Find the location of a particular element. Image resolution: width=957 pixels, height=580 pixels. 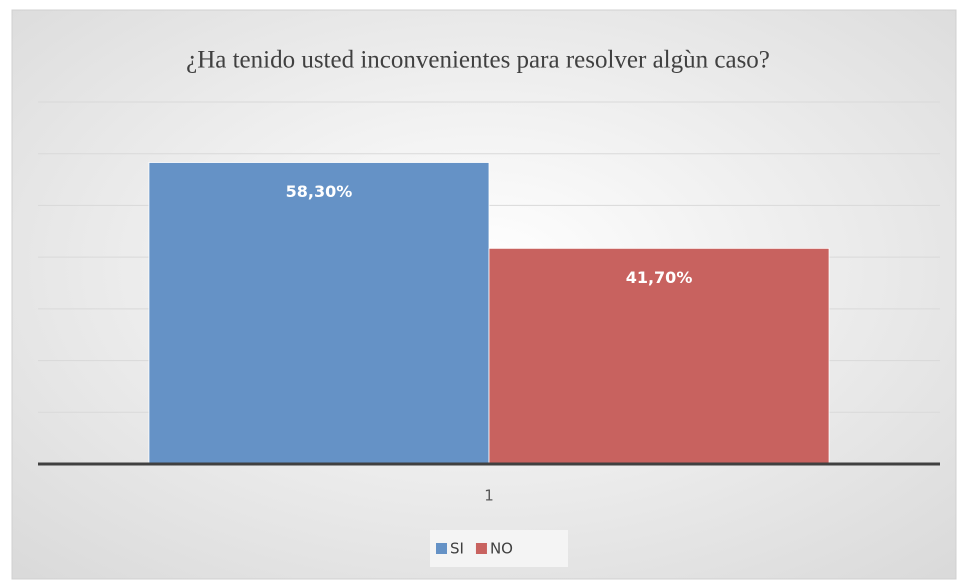

legend-label: NO is located at coordinates (501, 549).